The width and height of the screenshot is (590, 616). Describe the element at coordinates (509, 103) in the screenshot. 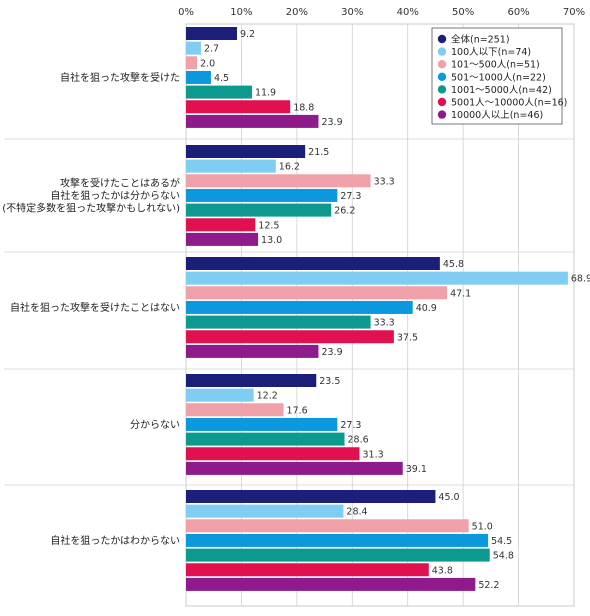

I see `legend-label: 5001人～10000人(n=16)` at that location.